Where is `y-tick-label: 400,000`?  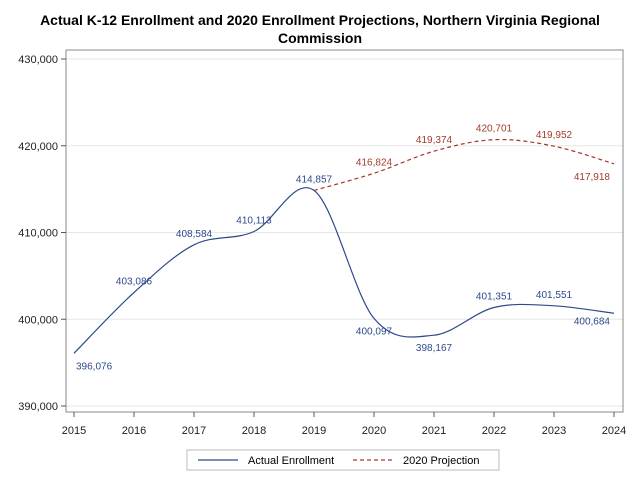
y-tick-label: 400,000 is located at coordinates (38, 320).